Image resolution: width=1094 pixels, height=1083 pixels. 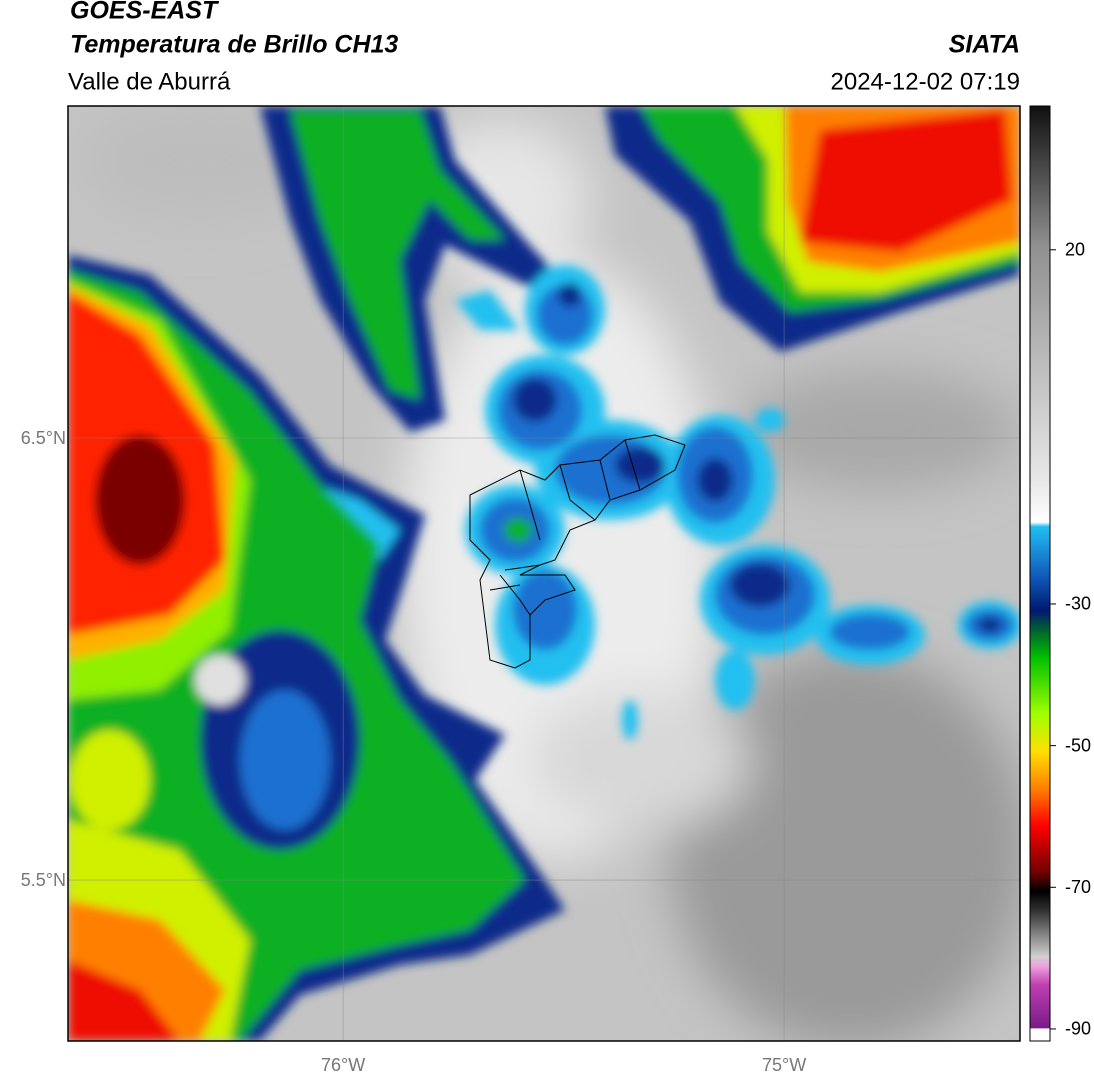 I want to click on lon-tick-label: 76°W, so click(x=343, y=1065).